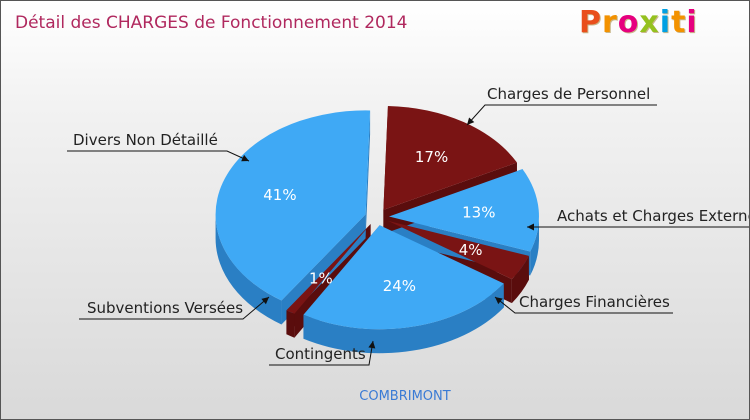  What do you see at coordinates (431, 157) in the screenshot?
I see `pct-label-charges-de-personnel: 17%` at bounding box center [431, 157].